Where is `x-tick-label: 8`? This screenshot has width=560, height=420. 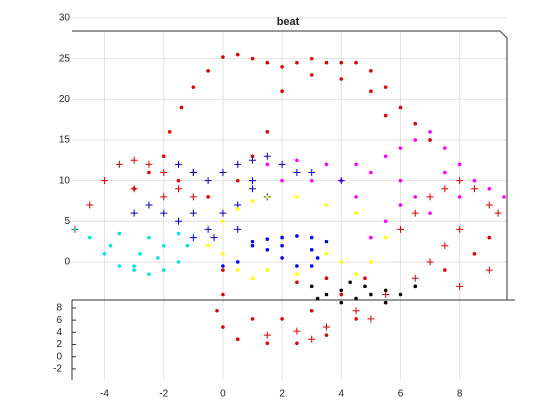 x-tick-label: 8 is located at coordinates (460, 394).